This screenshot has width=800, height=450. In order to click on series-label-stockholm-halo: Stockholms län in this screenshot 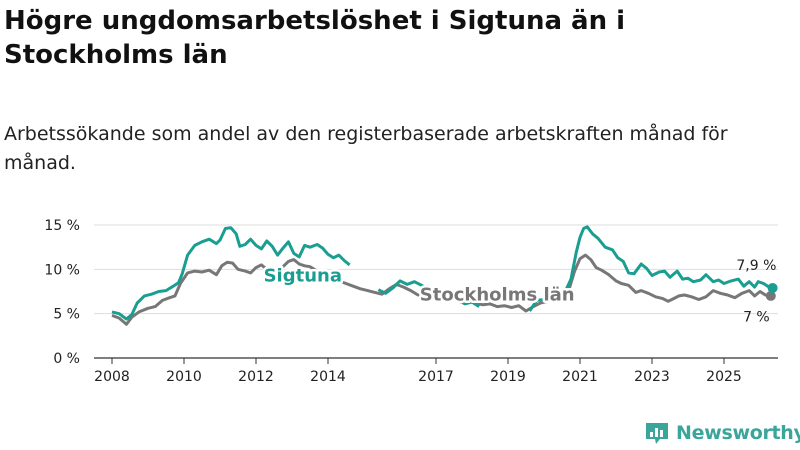, I will do `click(497, 294)`.